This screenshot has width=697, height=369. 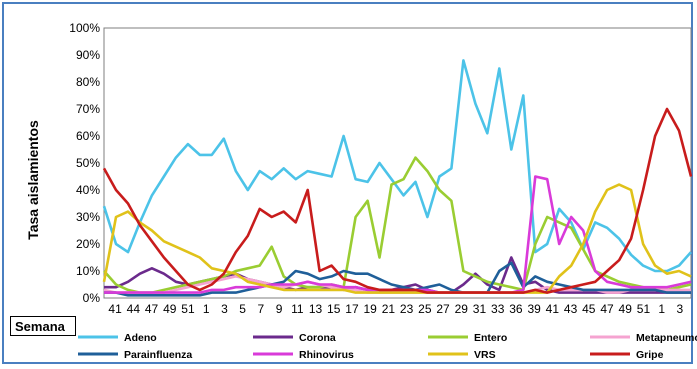 What do you see at coordinates (43, 326) in the screenshot?
I see `x-axis-title: Semana` at bounding box center [43, 326].